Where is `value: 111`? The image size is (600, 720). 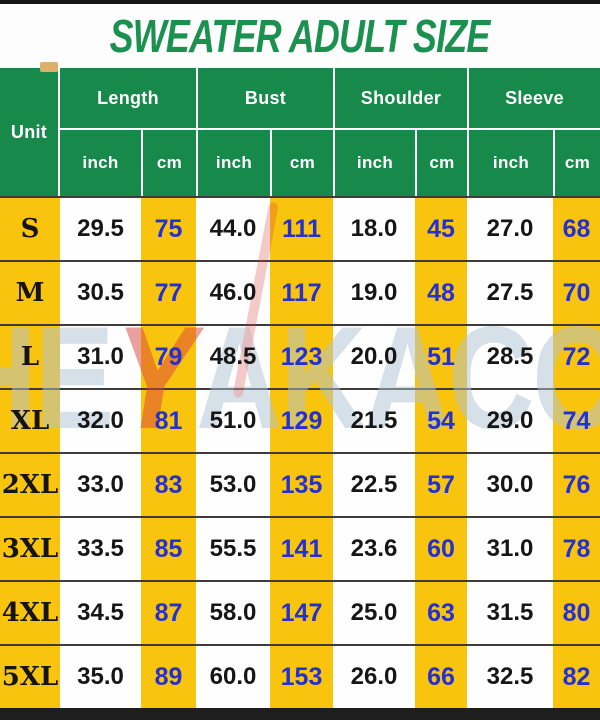
value: 111 is located at coordinates (301, 228).